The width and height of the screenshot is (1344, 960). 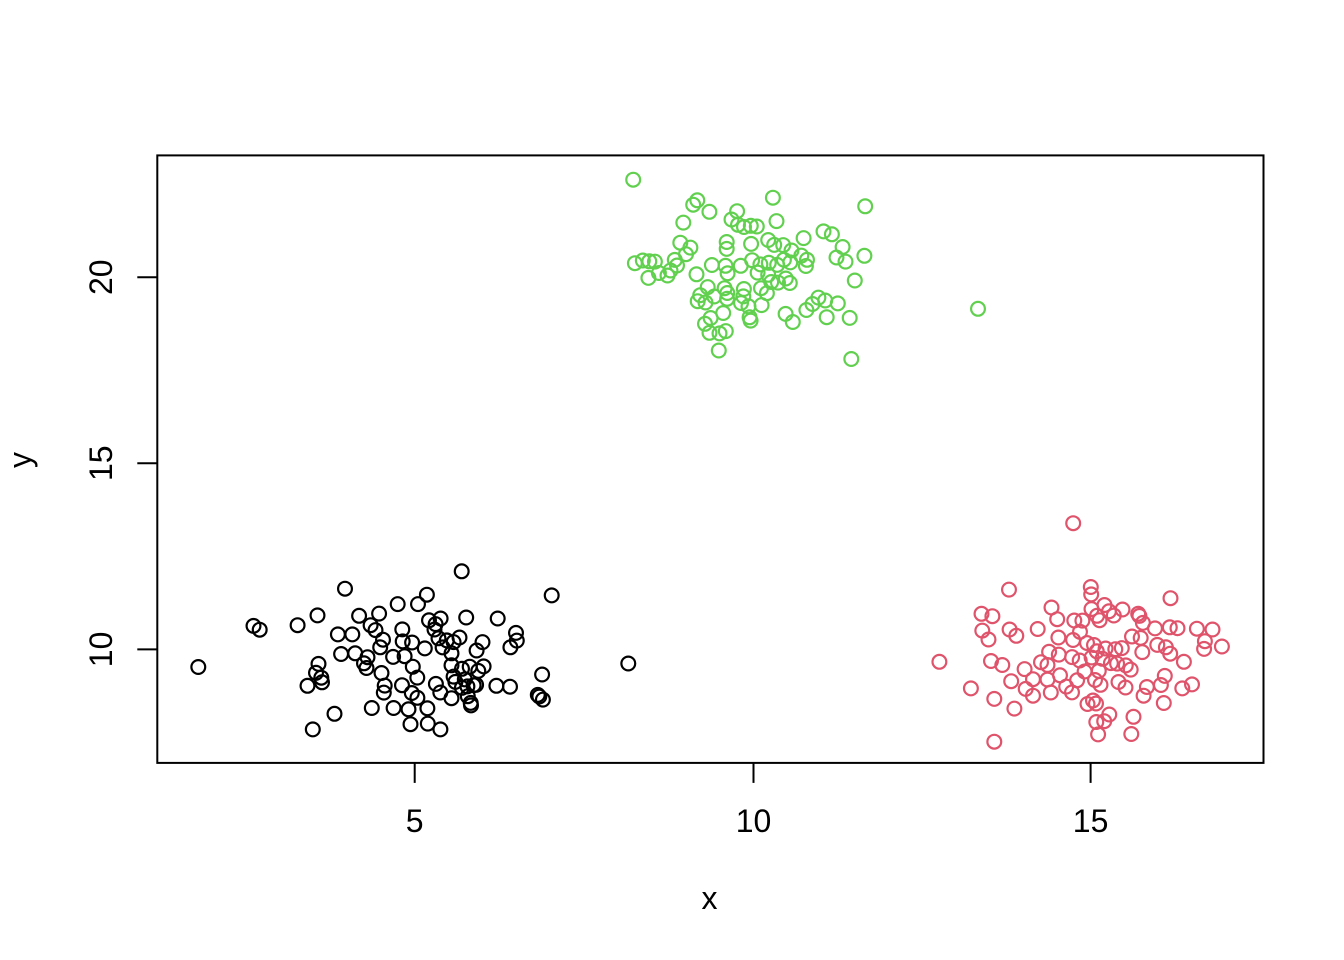 I want to click on svg-text: 20, so click(x=101, y=277).